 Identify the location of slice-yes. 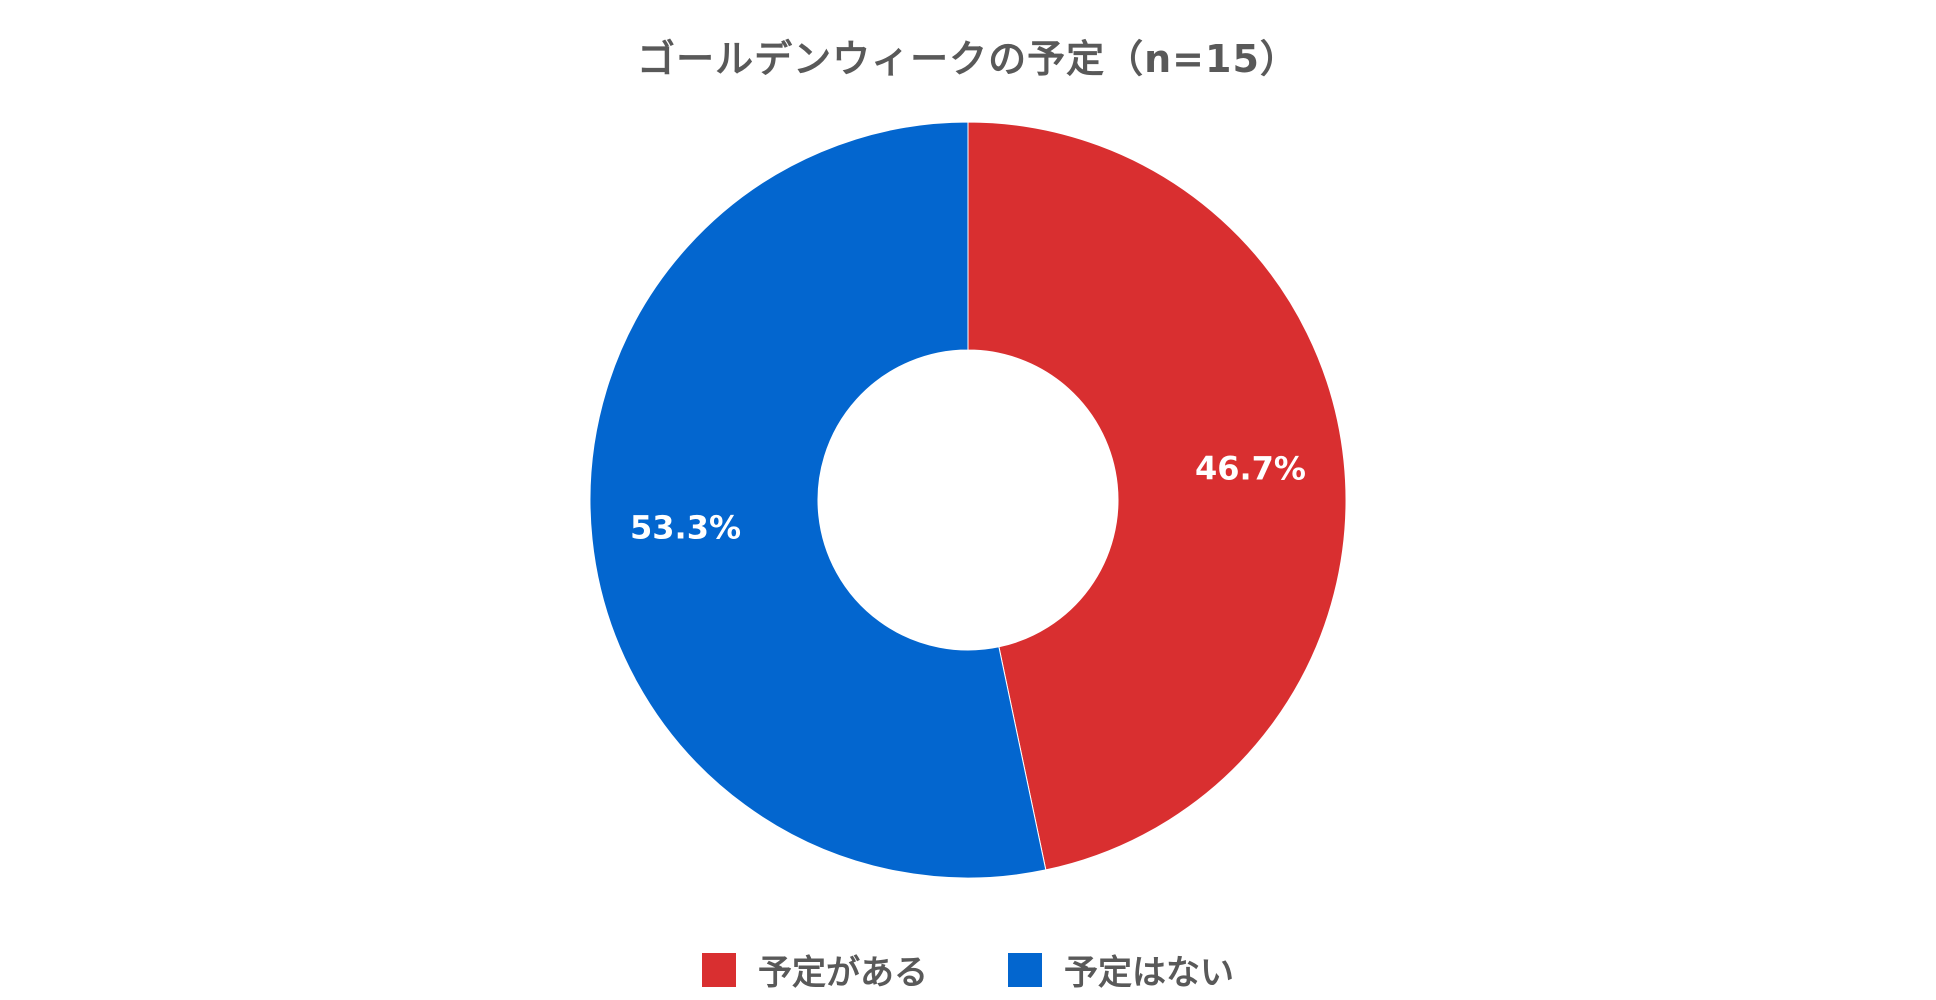
(1157, 496).